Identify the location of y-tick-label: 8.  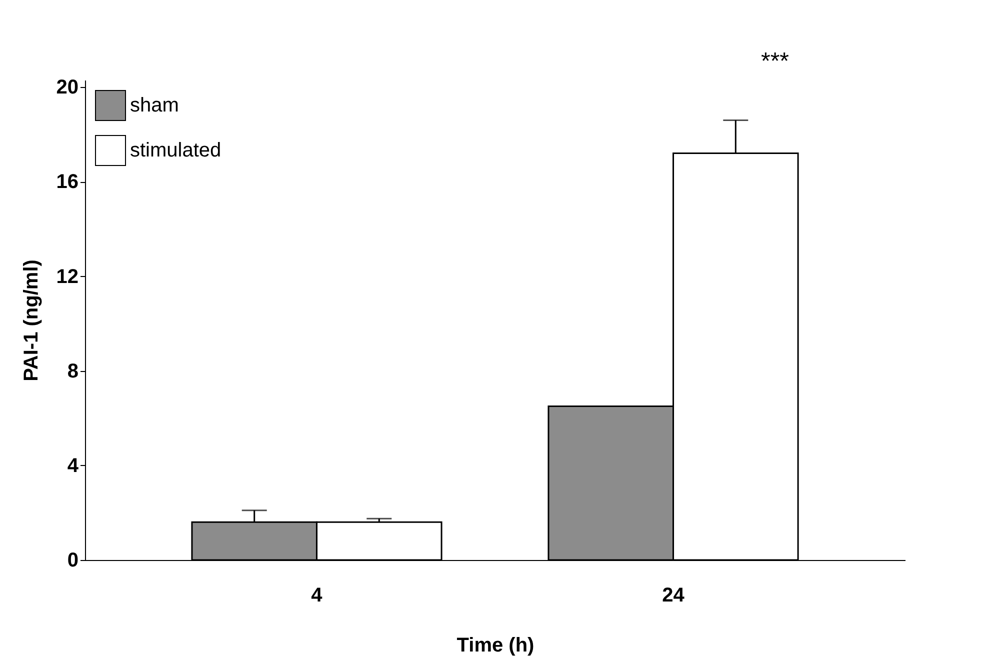
(72, 371).